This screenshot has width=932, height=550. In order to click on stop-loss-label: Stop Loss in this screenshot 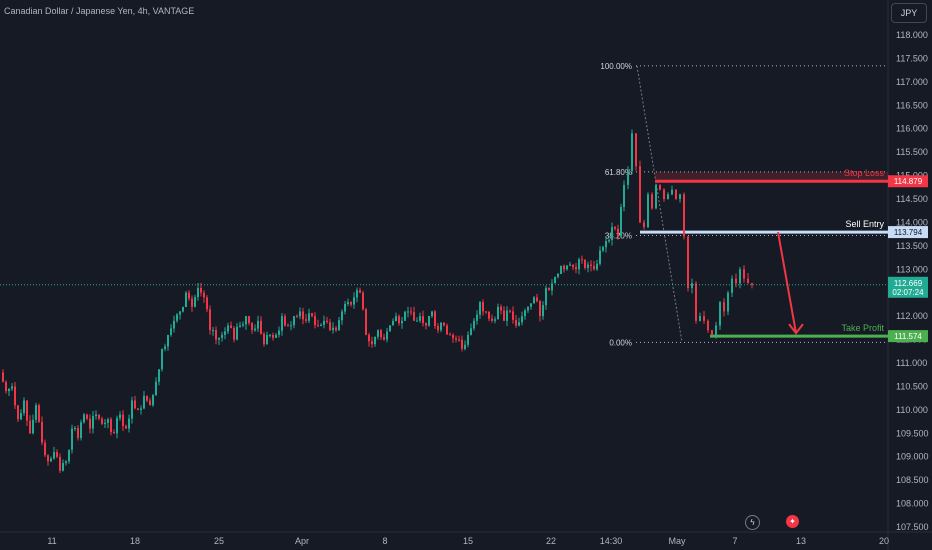, I will do `click(864, 173)`.